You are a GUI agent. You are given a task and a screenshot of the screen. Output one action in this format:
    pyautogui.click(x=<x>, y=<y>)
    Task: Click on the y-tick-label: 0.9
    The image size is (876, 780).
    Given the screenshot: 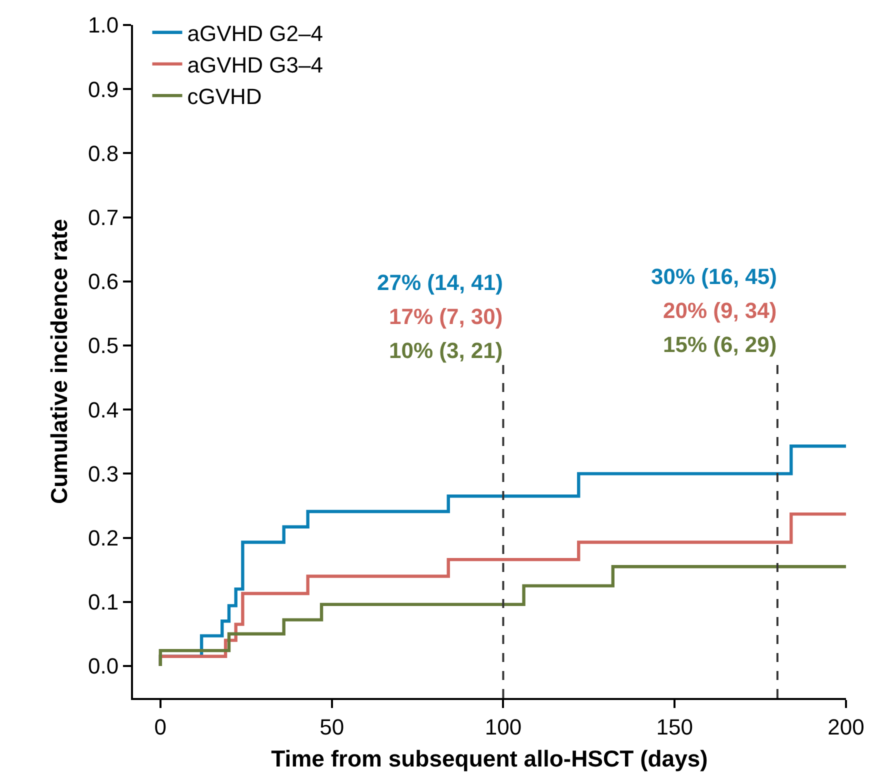 What is the action you would take?
    pyautogui.click(x=103, y=89)
    